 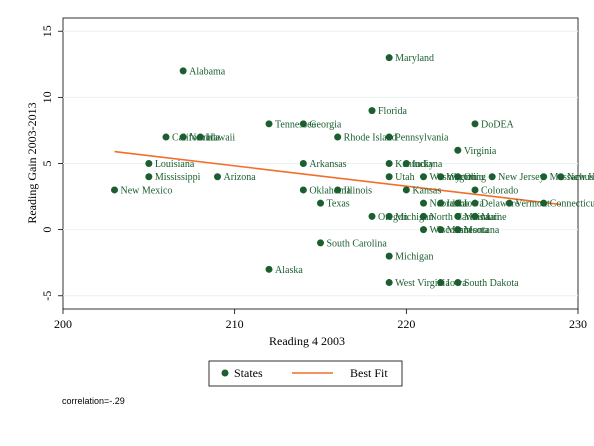 What do you see at coordinates (422, 283) in the screenshot?
I see `point-label: West Virginia` at bounding box center [422, 283].